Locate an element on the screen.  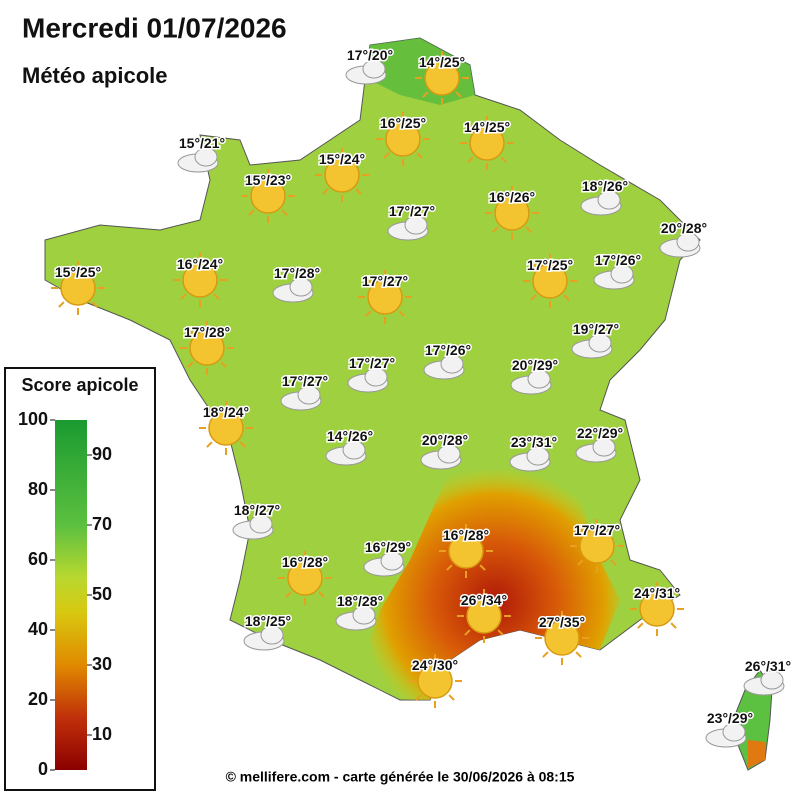
legend-tick-label: 10 is located at coordinates (102, 734).